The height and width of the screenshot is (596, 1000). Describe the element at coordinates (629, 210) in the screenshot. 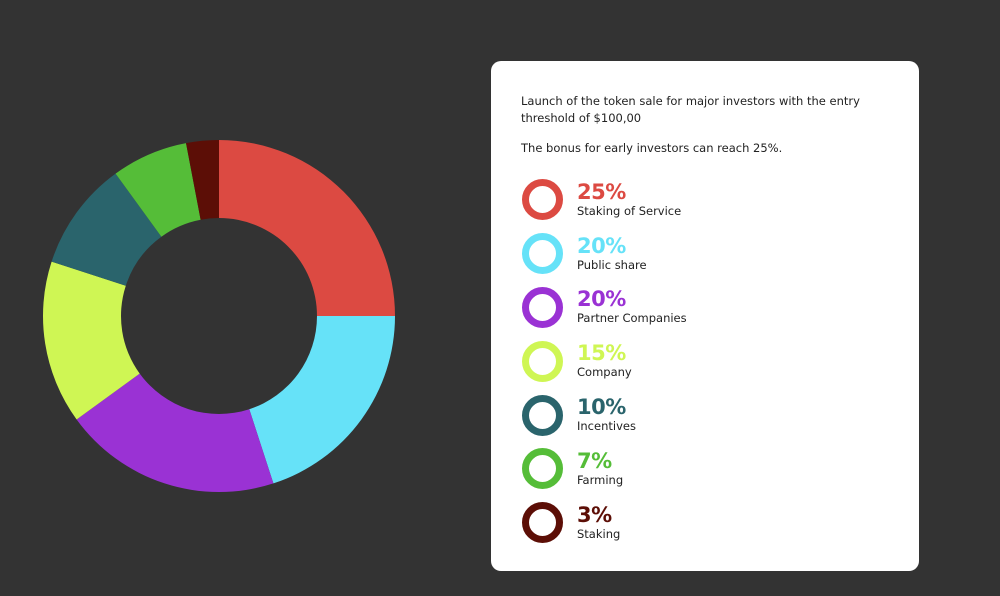

I see `legend-label: Staking of Service` at that location.